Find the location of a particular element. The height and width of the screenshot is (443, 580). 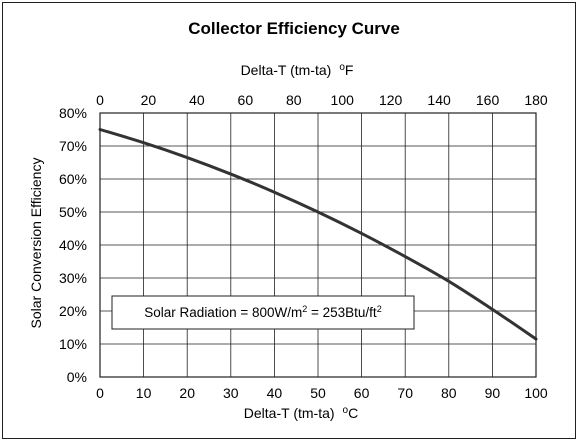

x-tick-label: 0 is located at coordinates (100, 393).